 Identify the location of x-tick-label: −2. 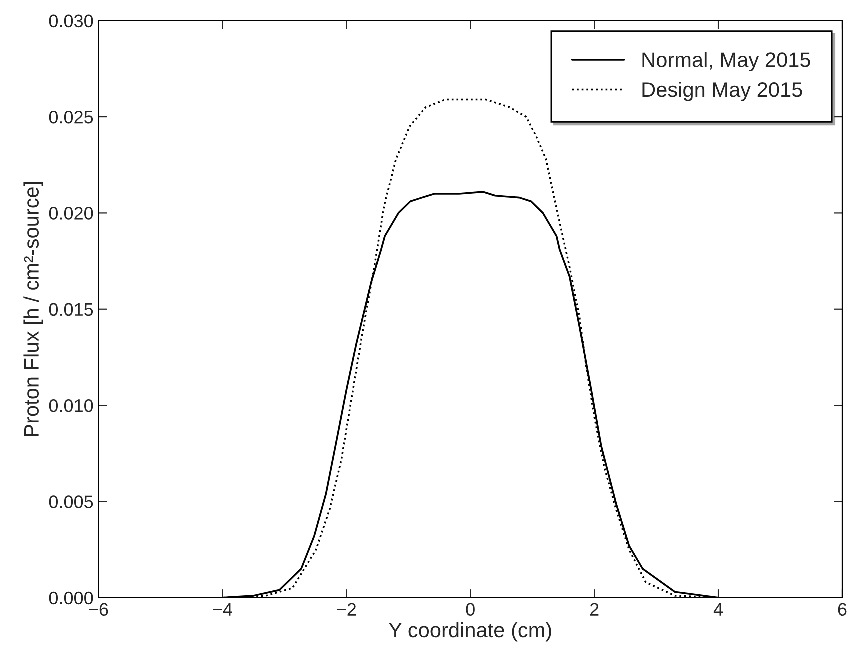
(346, 609).